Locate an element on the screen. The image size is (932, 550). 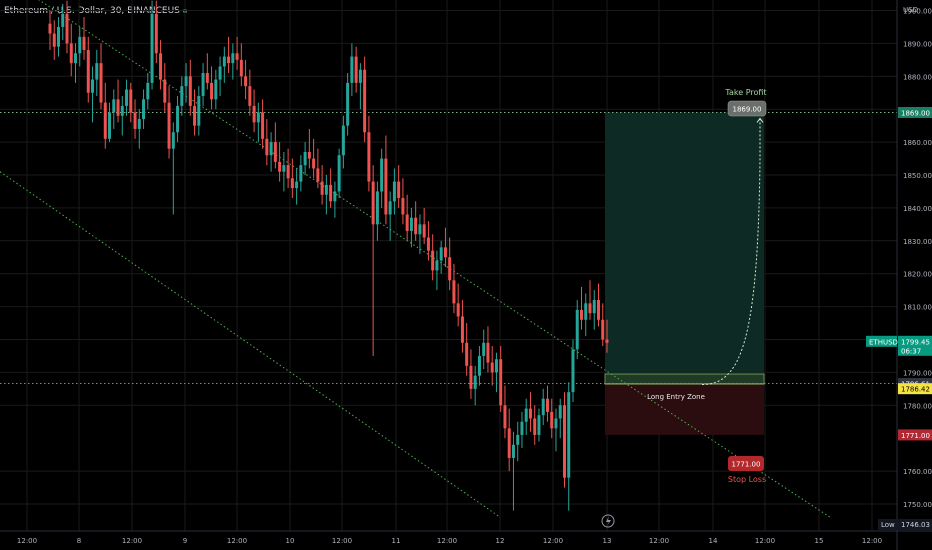
price-tick-label: 1850.00 is located at coordinates (917, 176).